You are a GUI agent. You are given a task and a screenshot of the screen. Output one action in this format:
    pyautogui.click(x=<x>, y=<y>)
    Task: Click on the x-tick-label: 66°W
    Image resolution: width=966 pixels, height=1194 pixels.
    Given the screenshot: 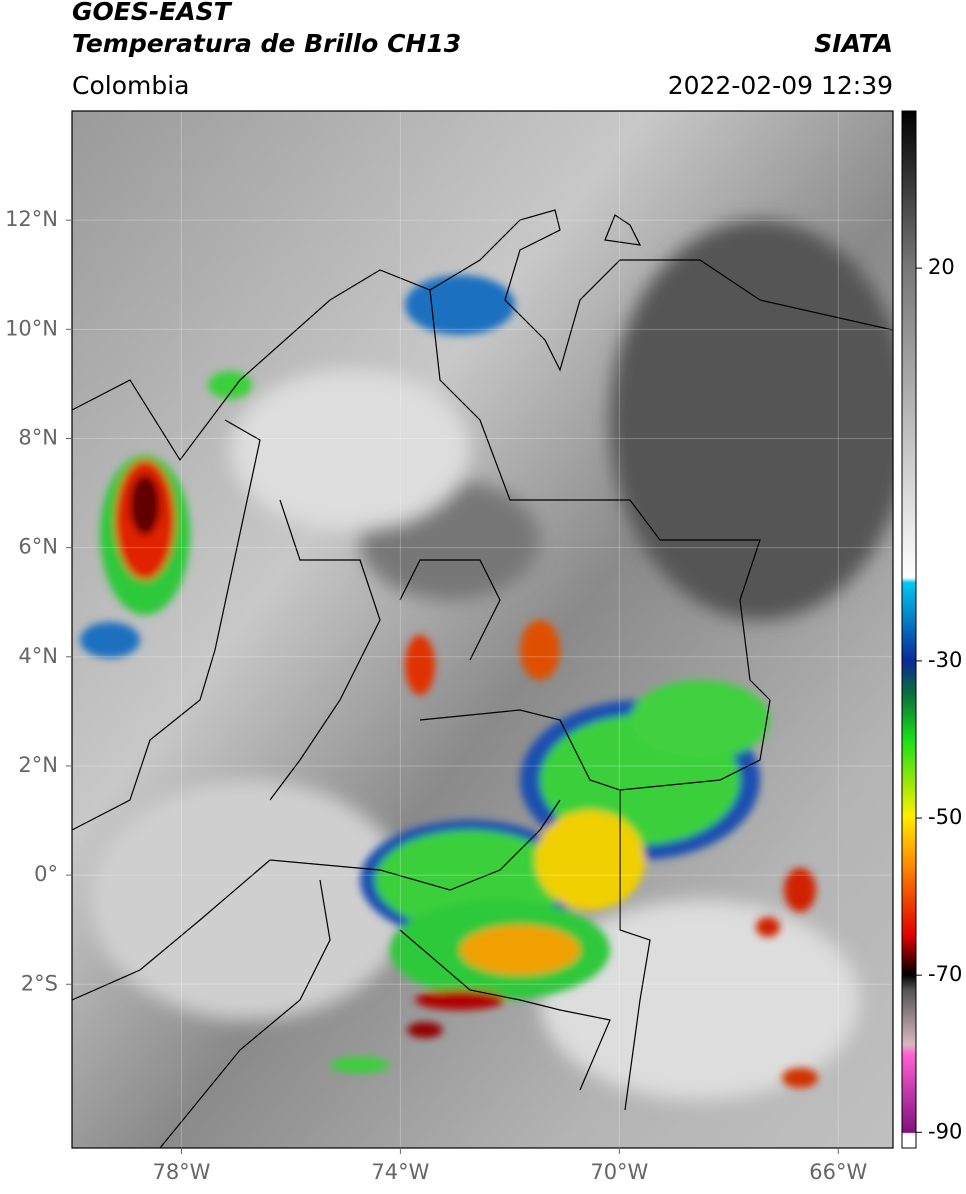 What is the action you would take?
    pyautogui.click(x=838, y=1172)
    